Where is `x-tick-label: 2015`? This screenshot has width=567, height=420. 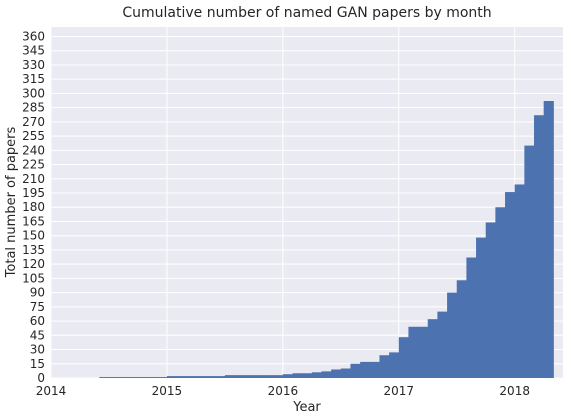
x-tick-label: 2015 is located at coordinates (167, 391).